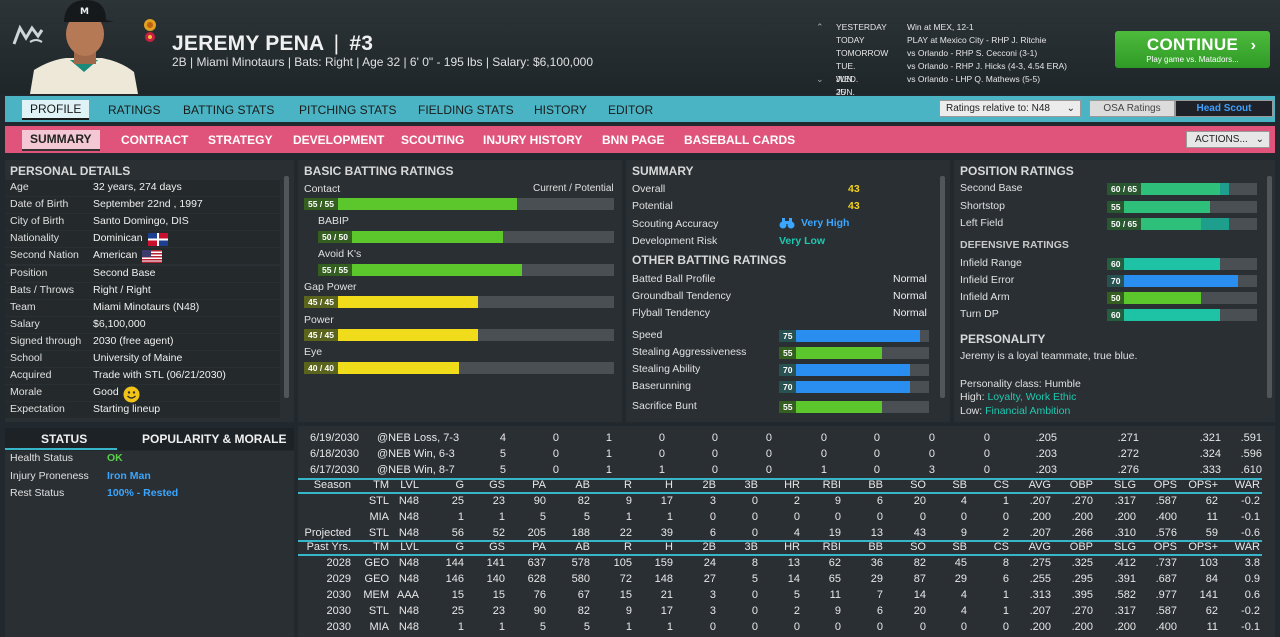  What do you see at coordinates (959, 547) in the screenshot?
I see `past-header-cell: SB` at bounding box center [959, 547].